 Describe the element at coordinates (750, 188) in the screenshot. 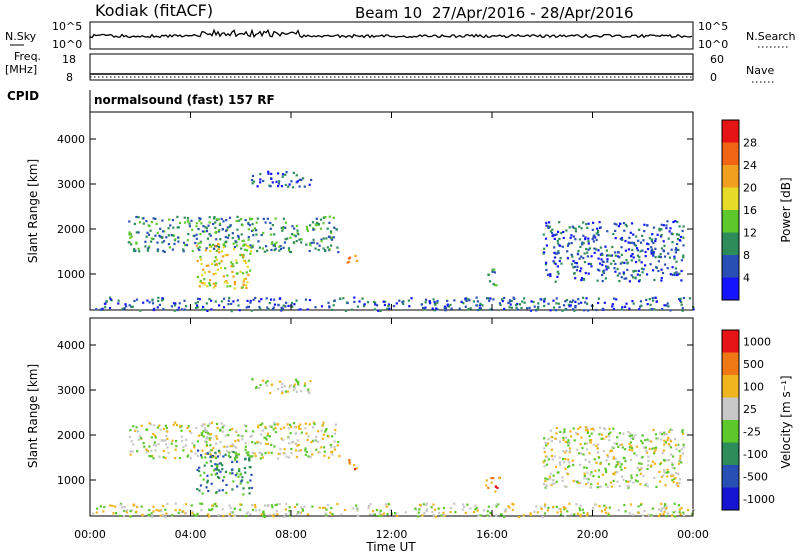

I see `colorbar-tick-label: 20` at that location.